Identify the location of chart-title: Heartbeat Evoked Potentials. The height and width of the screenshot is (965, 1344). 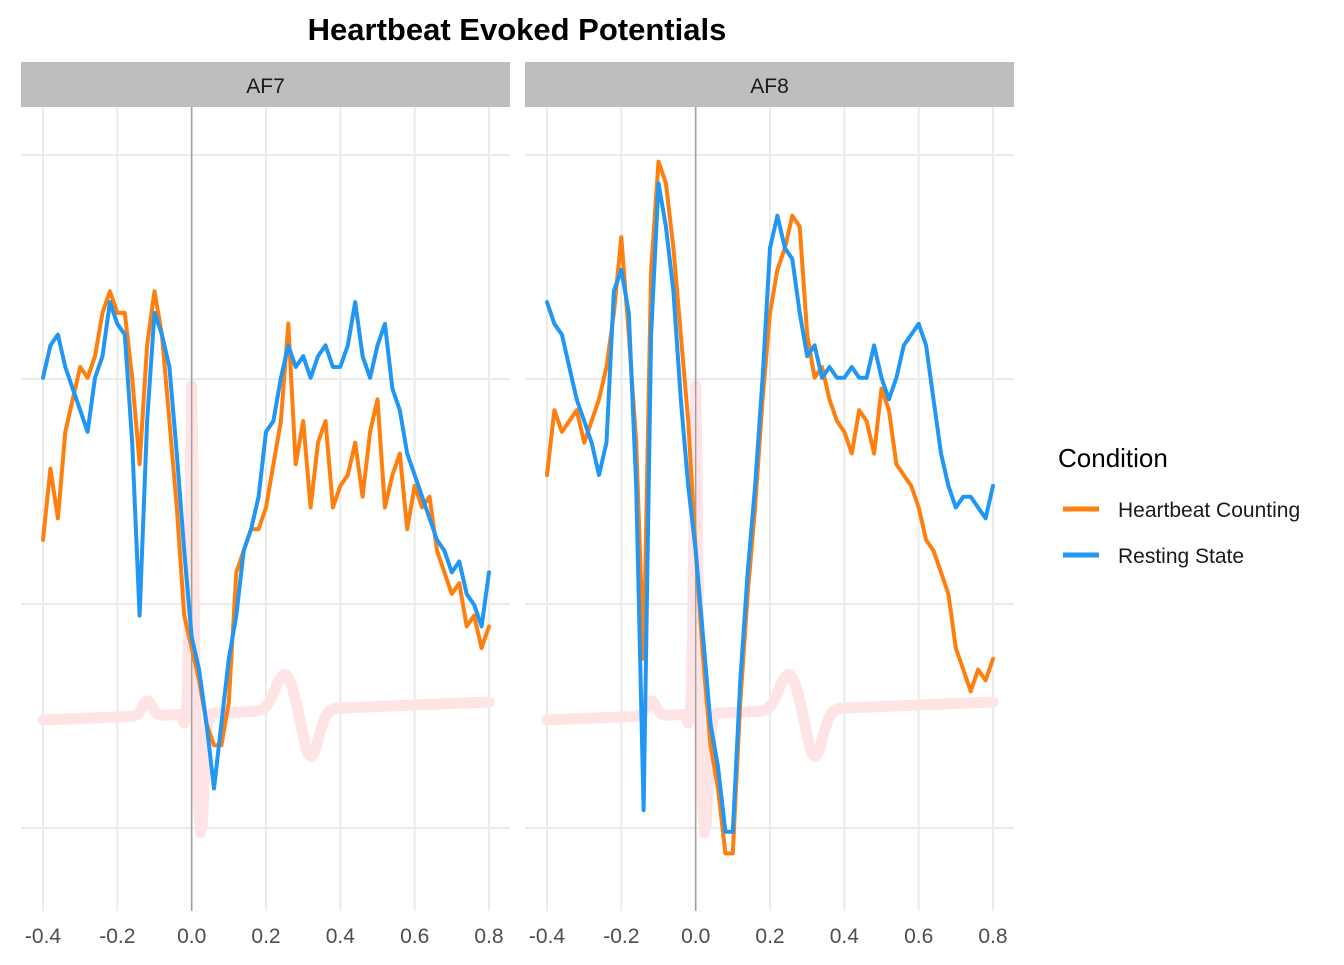
(517, 29).